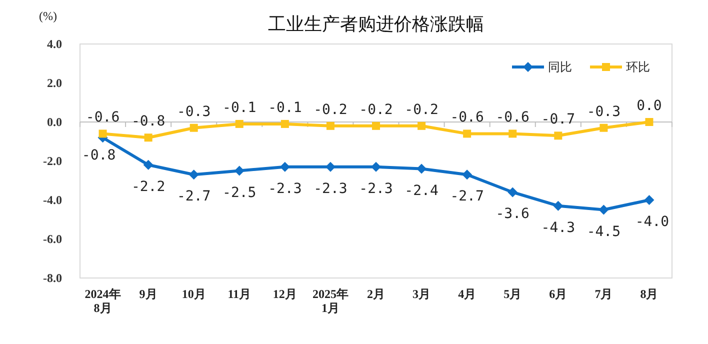  What do you see at coordinates (148, 294) in the screenshot?
I see `x-tick-label: 9月` at bounding box center [148, 294].